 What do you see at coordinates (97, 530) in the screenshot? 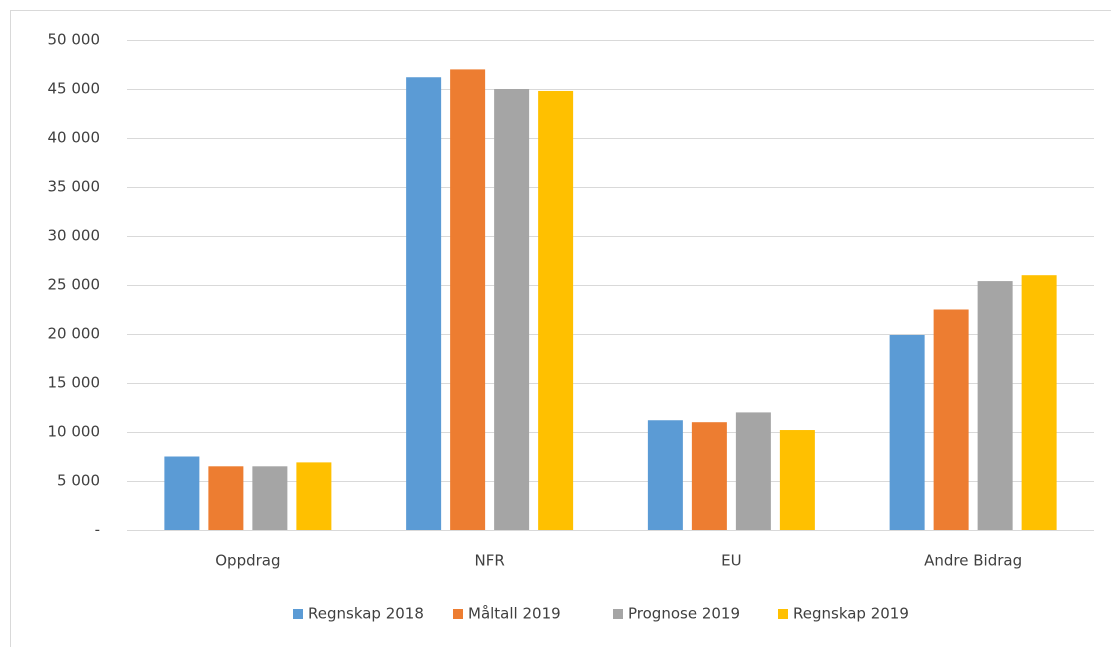
I see `y-tick-label: -` at bounding box center [97, 530].